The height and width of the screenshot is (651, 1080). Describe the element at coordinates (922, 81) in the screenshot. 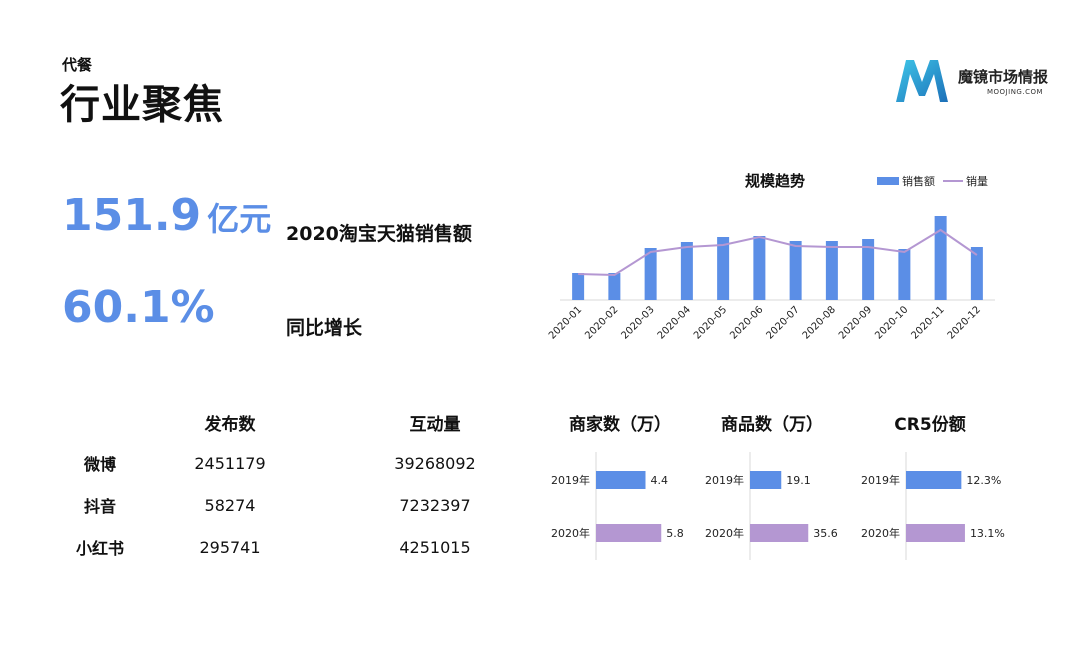

I see `moojing-logo` at that location.